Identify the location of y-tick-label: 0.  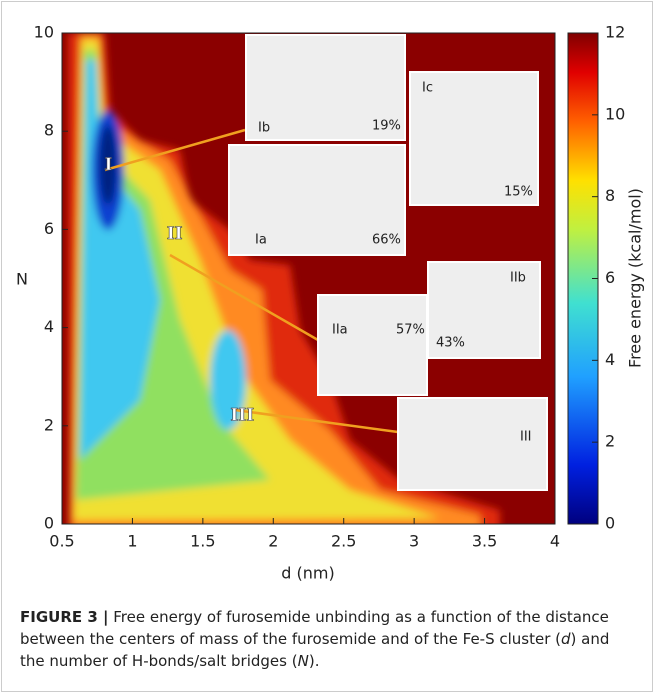
(49, 523).